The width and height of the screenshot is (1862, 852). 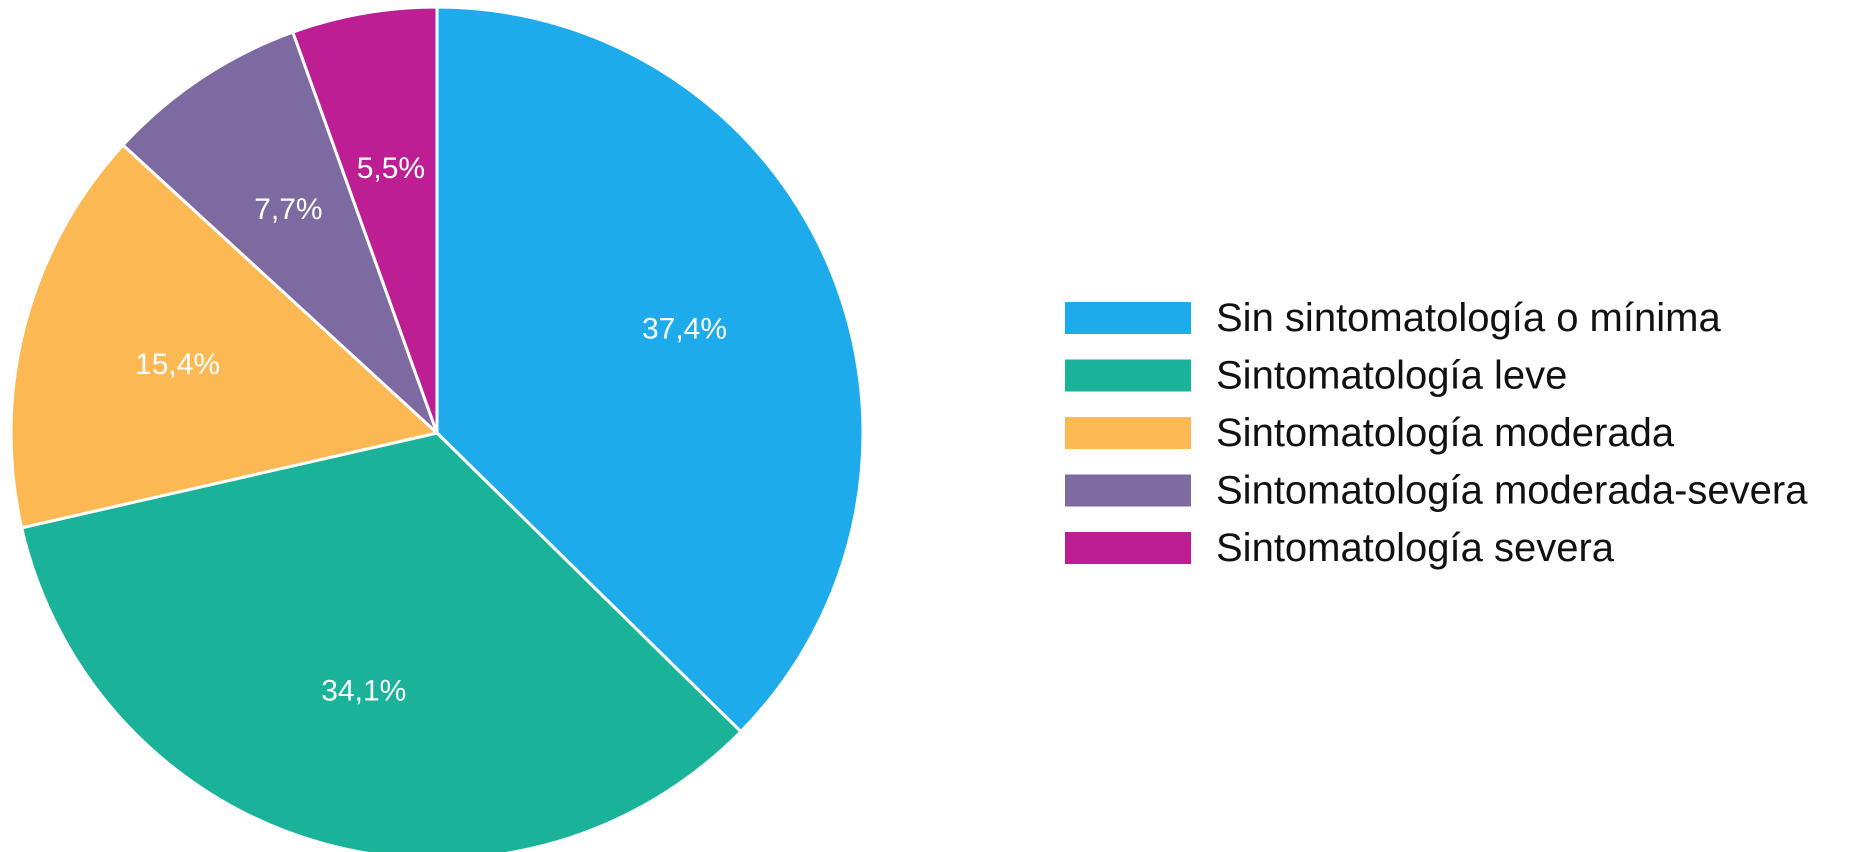 What do you see at coordinates (391, 168) in the screenshot?
I see `slice-value-label: 5,5%` at bounding box center [391, 168].